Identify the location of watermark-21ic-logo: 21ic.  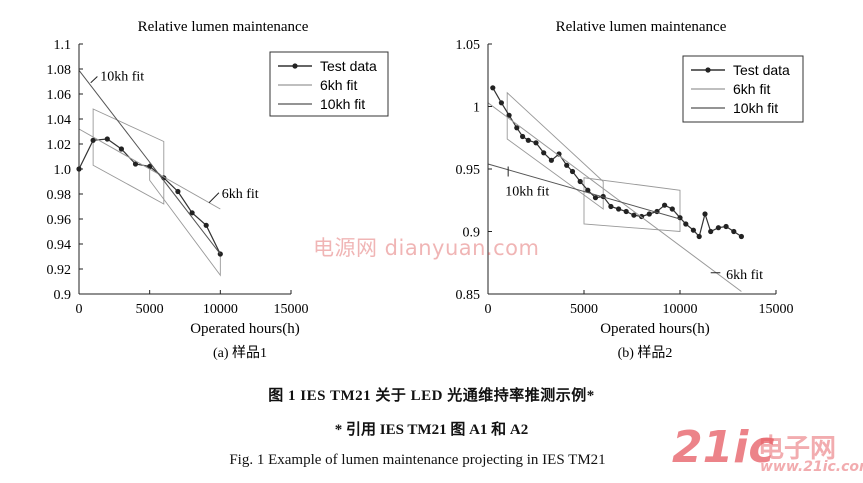
(723, 447).